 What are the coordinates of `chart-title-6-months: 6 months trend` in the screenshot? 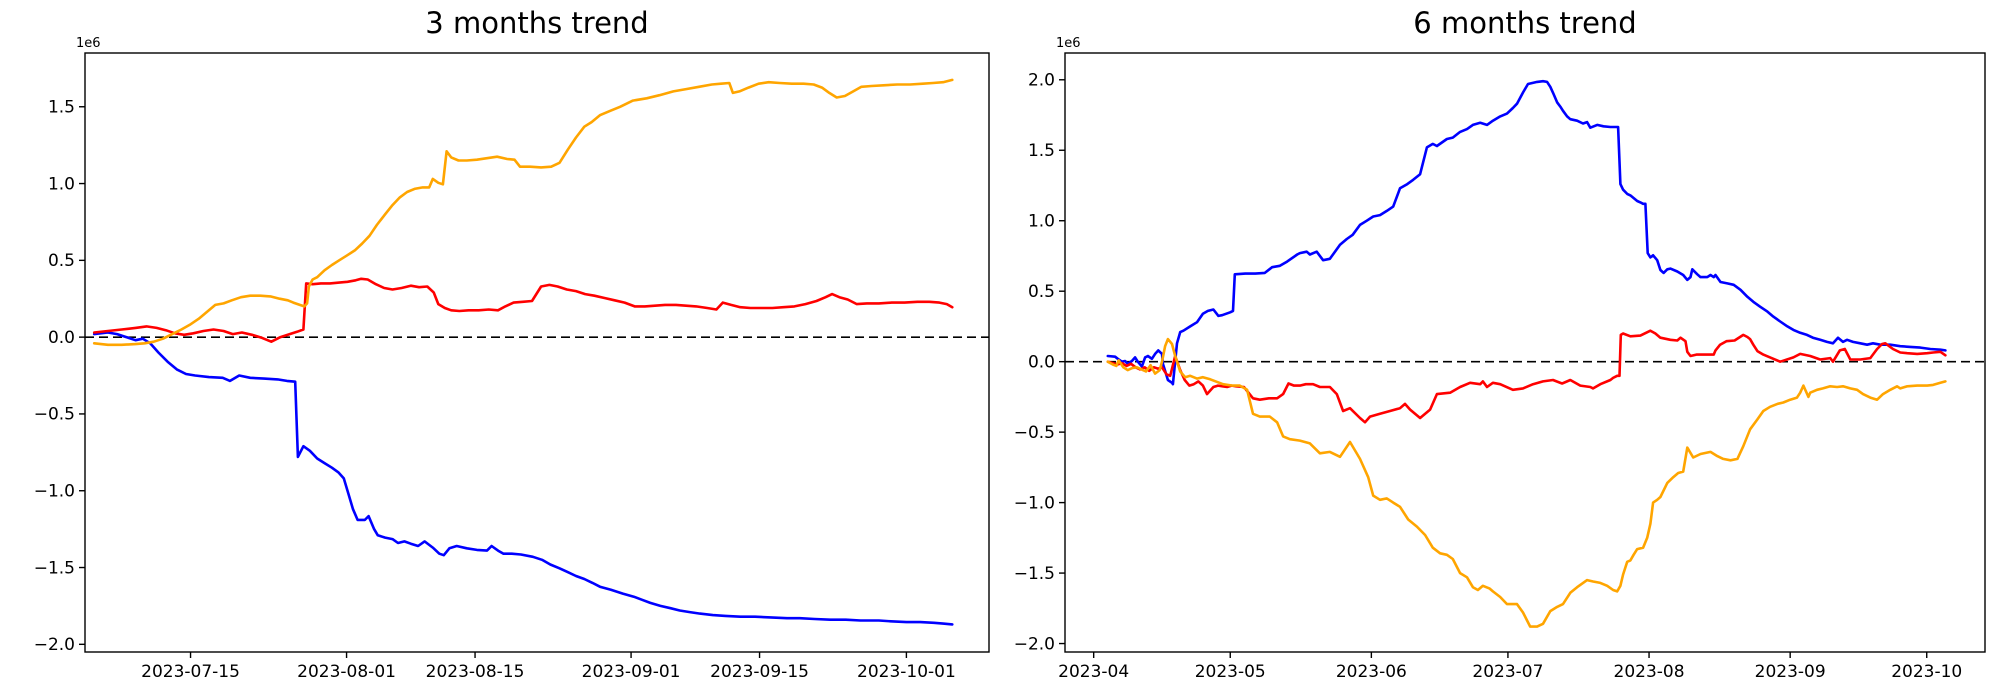 It's located at (1525, 23).